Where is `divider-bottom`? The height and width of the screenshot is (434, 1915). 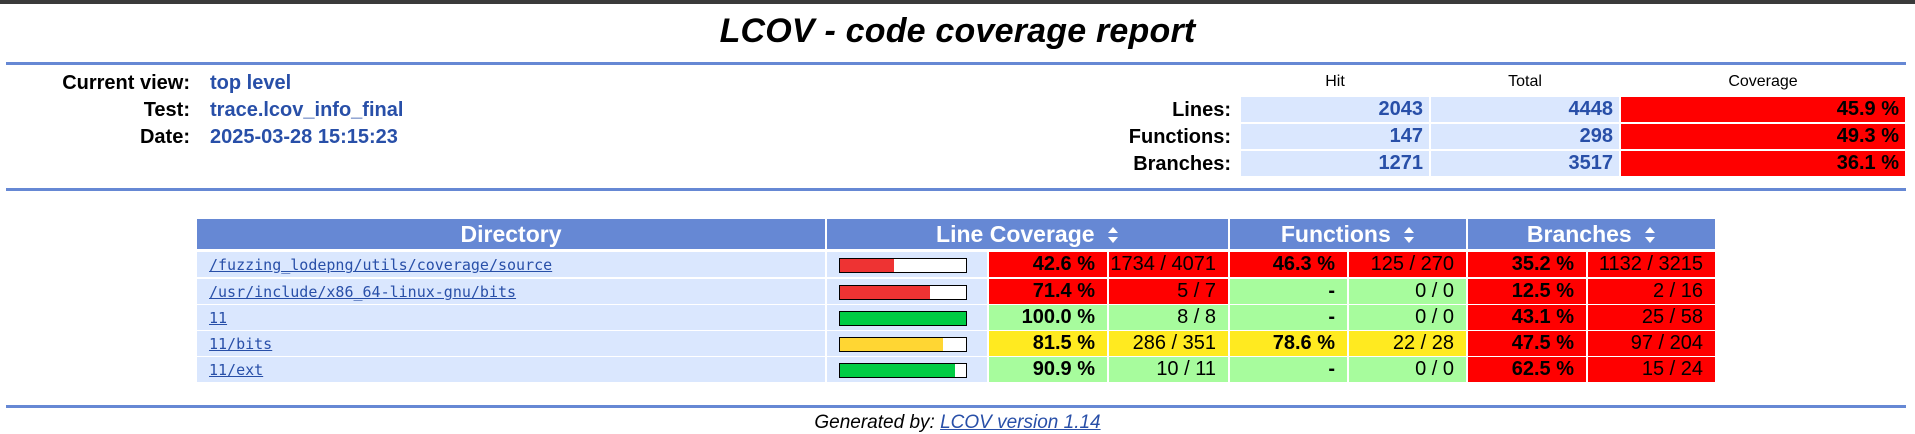 divider-bottom is located at coordinates (956, 406).